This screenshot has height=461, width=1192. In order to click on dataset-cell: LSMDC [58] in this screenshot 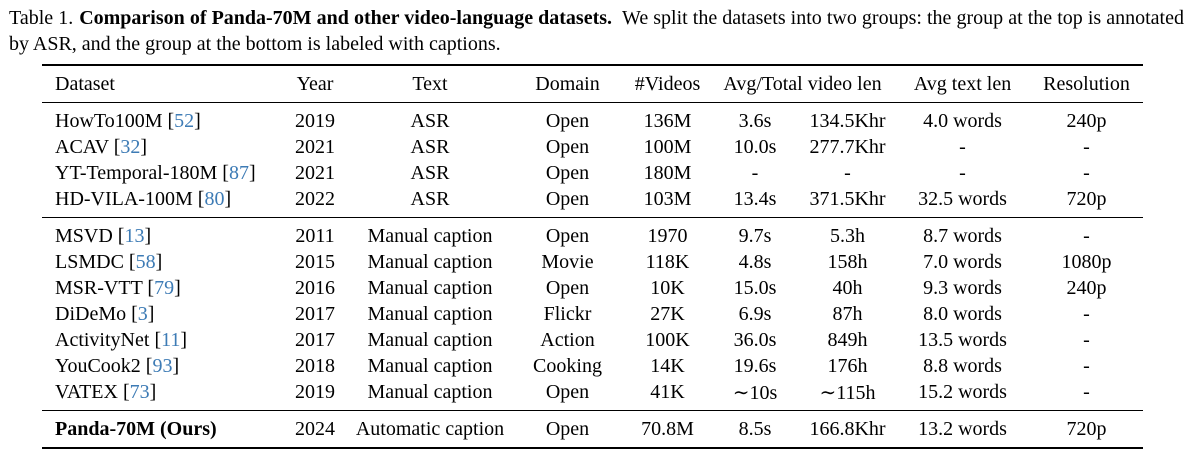, I will do `click(161, 262)`.